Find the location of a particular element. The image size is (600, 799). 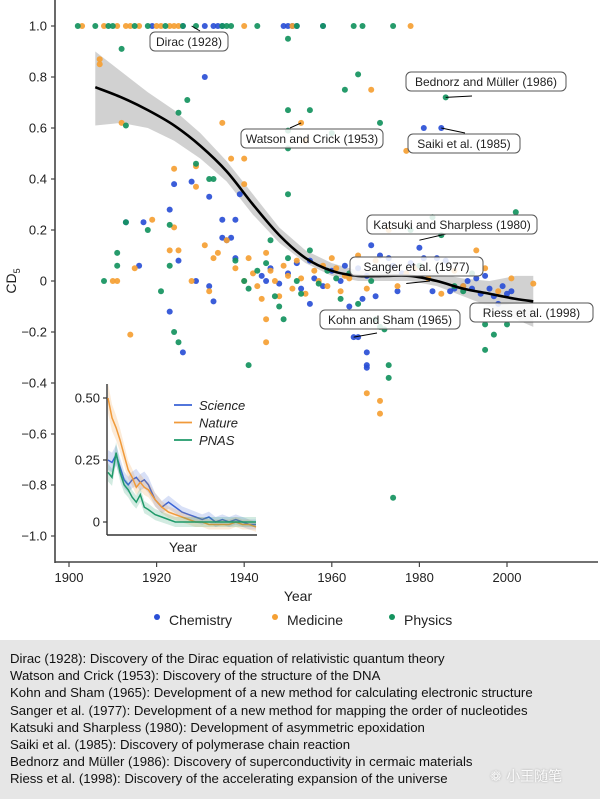

y-tick-label: −1.0 is located at coordinates (34, 536).